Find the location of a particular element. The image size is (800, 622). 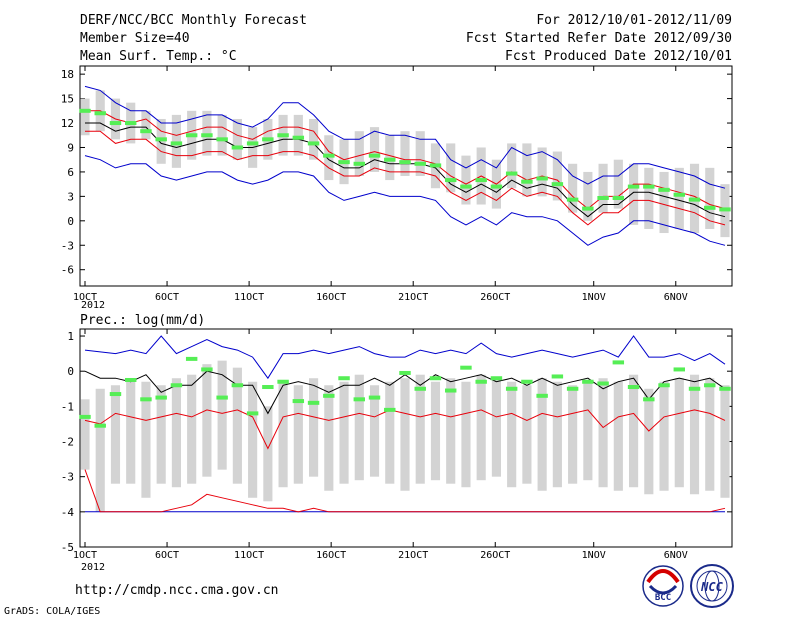

y-tick-label: 0 is located at coordinates (70, 221).